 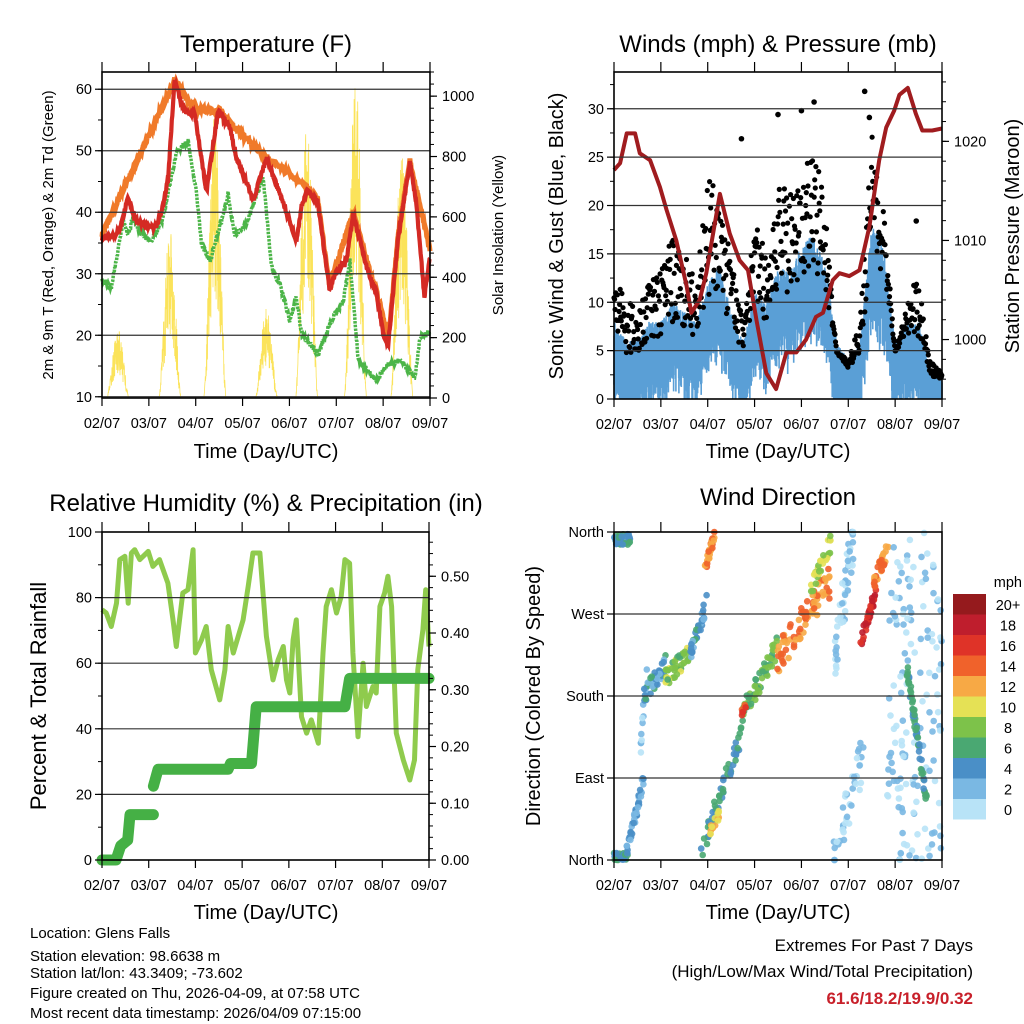 What do you see at coordinates (136, 973) in the screenshot?
I see `footer-latlon: Station lat/lon: 43.3409; -73.602` at bounding box center [136, 973].